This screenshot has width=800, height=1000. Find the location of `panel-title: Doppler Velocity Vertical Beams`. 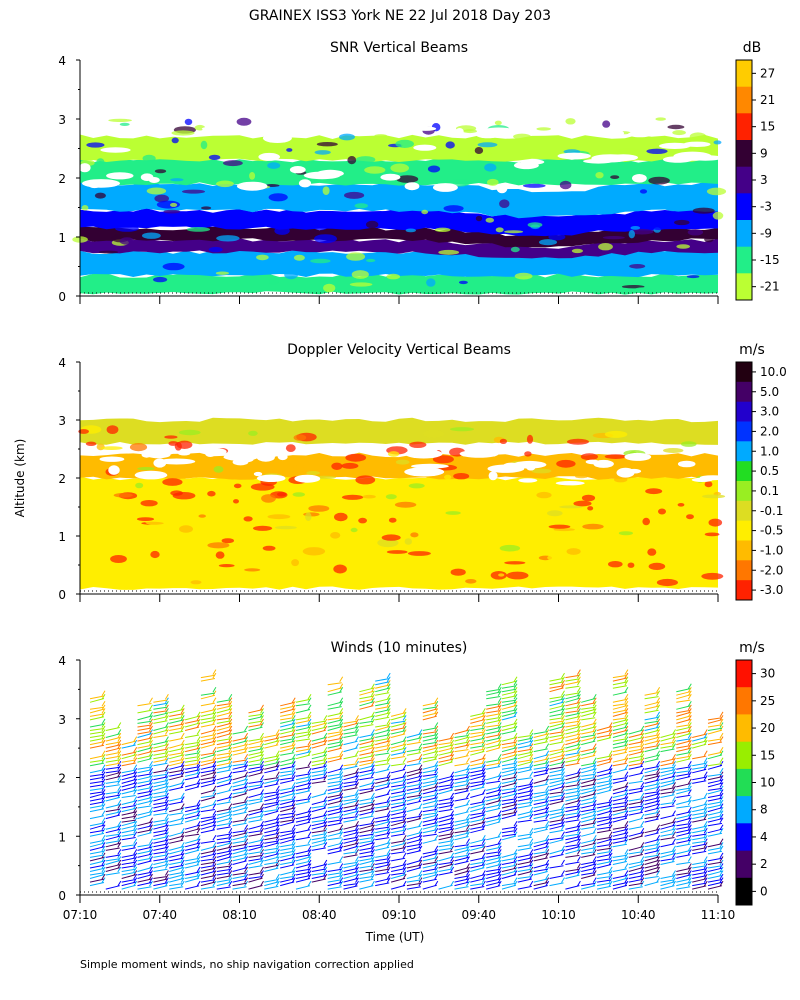

panel-title: Doppler Velocity Vertical Beams is located at coordinates (399, 350).